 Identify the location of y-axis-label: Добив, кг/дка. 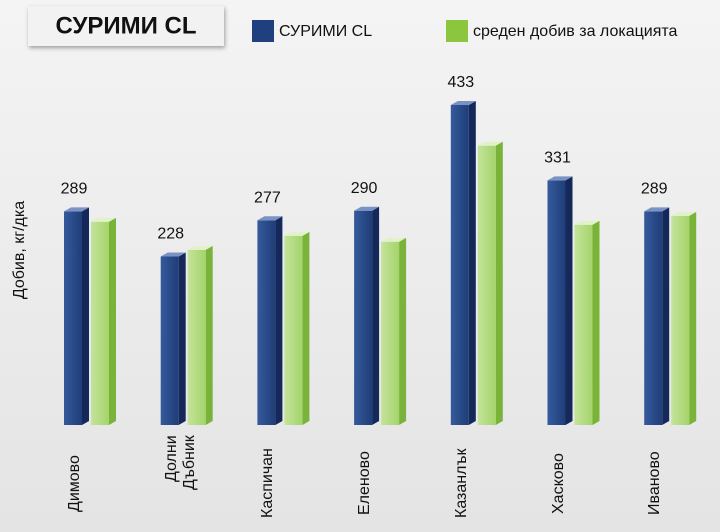
(19, 250).